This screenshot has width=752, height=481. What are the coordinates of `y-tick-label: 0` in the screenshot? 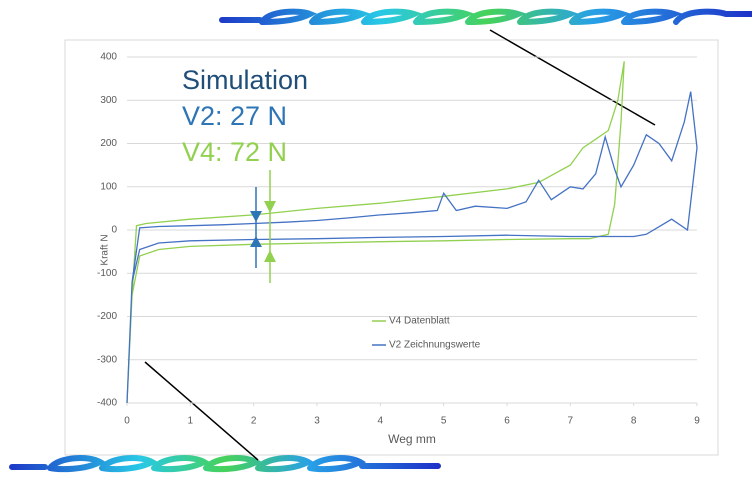 It's located at (114, 230).